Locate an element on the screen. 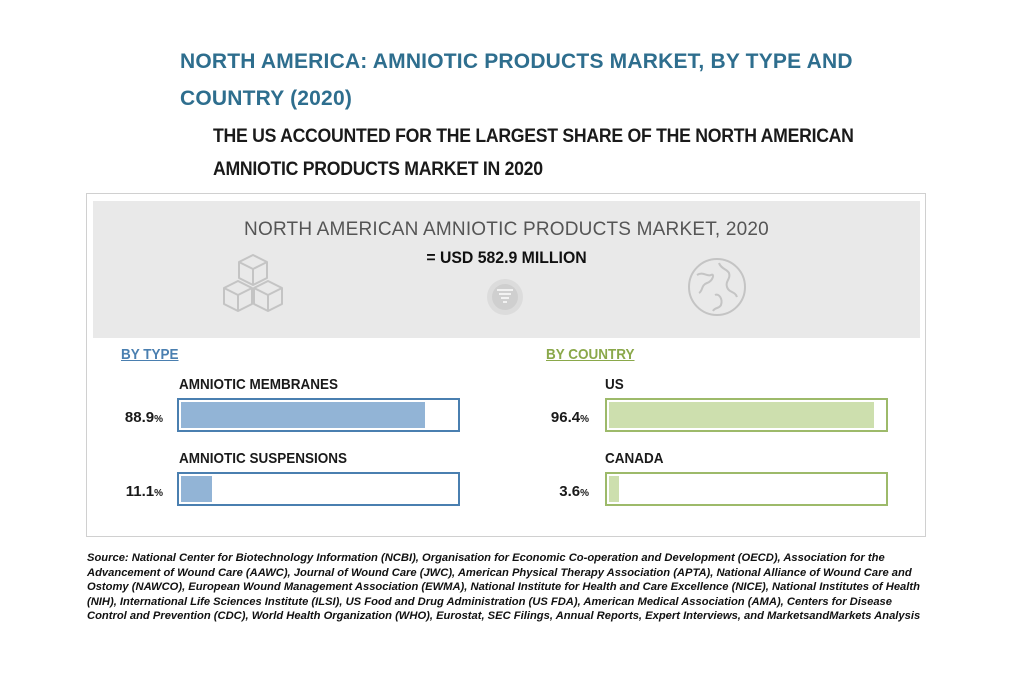 The height and width of the screenshot is (689, 1024). value-label-country: 96.4% is located at coordinates (549, 417).